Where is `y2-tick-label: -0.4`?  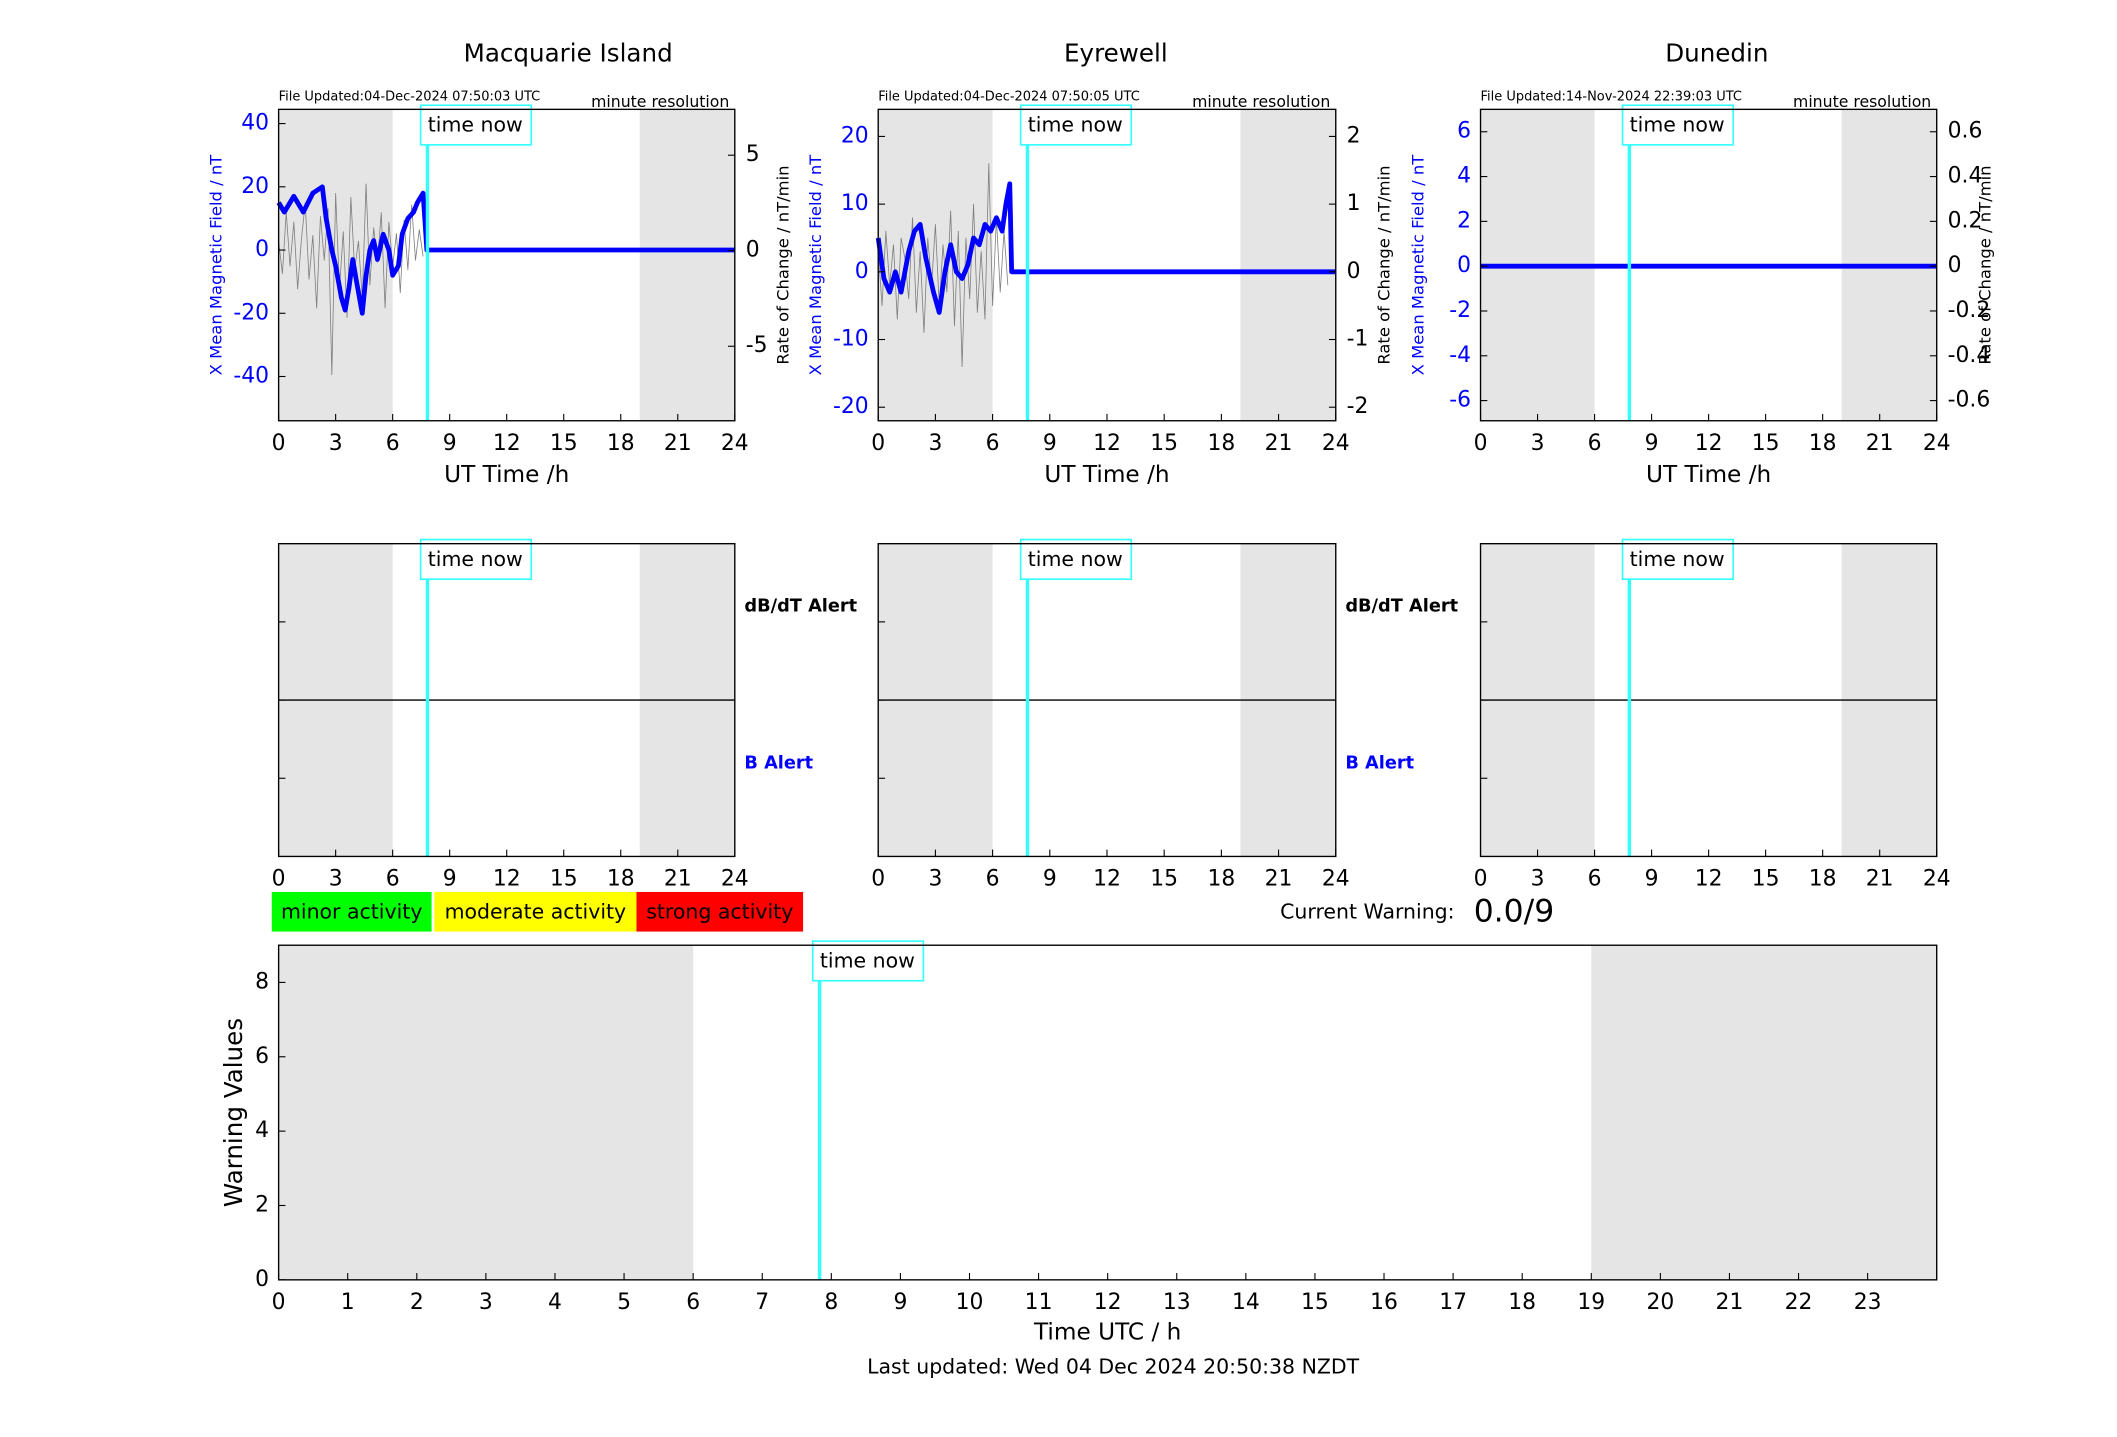 y2-tick-label: -0.4 is located at coordinates (1969, 355).